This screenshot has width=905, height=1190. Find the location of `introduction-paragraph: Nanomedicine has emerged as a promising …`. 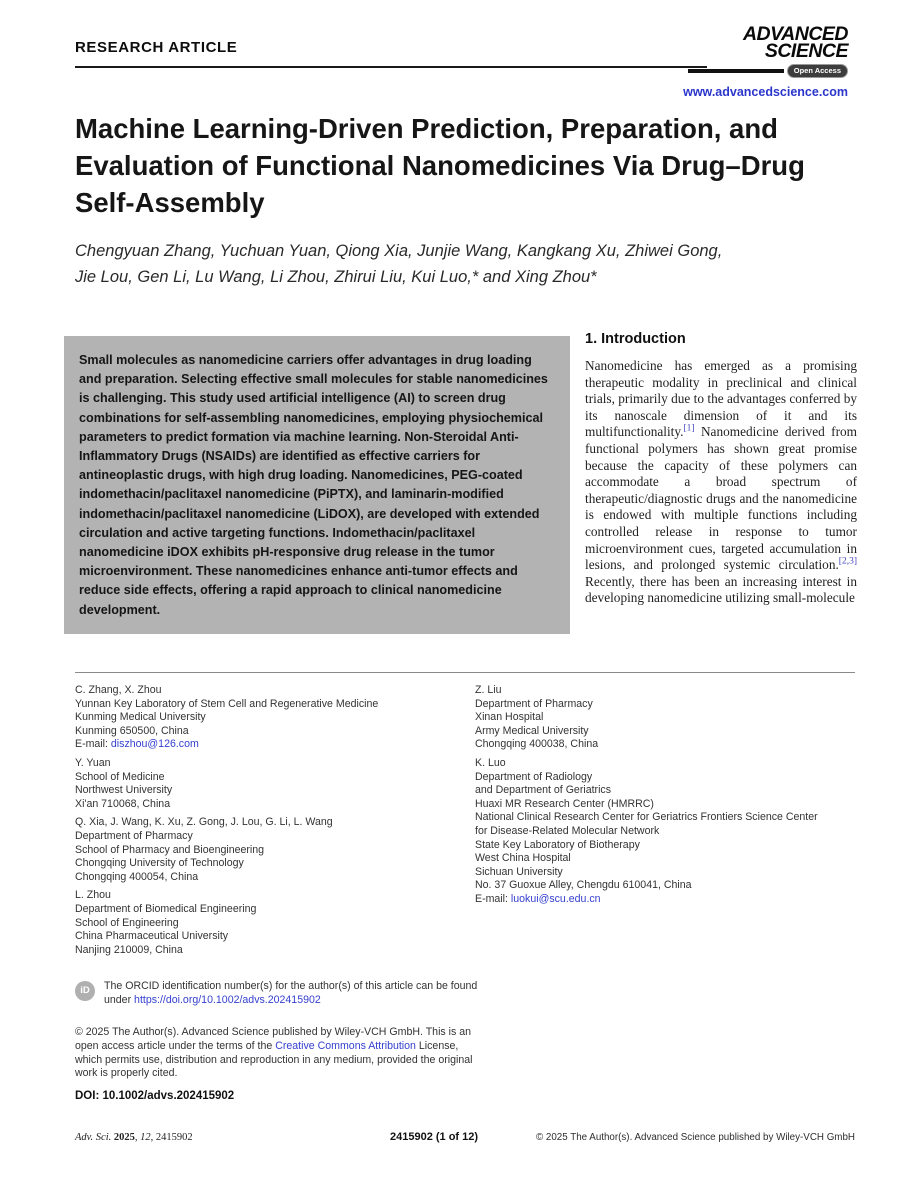

introduction-paragraph: Nanomedicine has emerged as a promising … is located at coordinates (721, 482).